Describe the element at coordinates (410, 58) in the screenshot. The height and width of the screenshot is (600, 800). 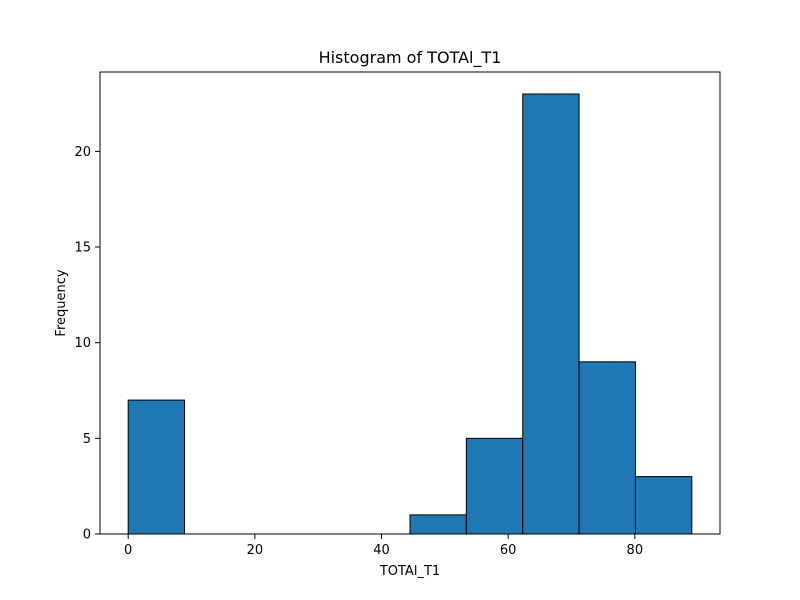
I see `chart-title: Histogram of TOTAl_T1` at that location.